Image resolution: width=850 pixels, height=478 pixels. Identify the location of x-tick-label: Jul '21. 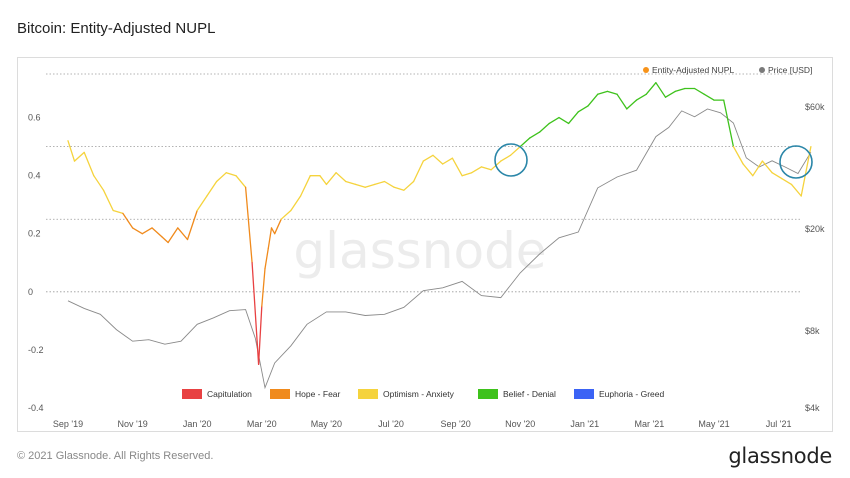
(779, 424).